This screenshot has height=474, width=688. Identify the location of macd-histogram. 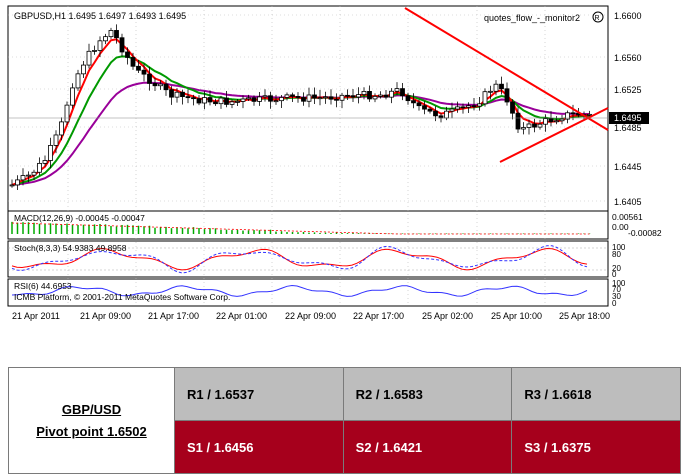
(301, 227).